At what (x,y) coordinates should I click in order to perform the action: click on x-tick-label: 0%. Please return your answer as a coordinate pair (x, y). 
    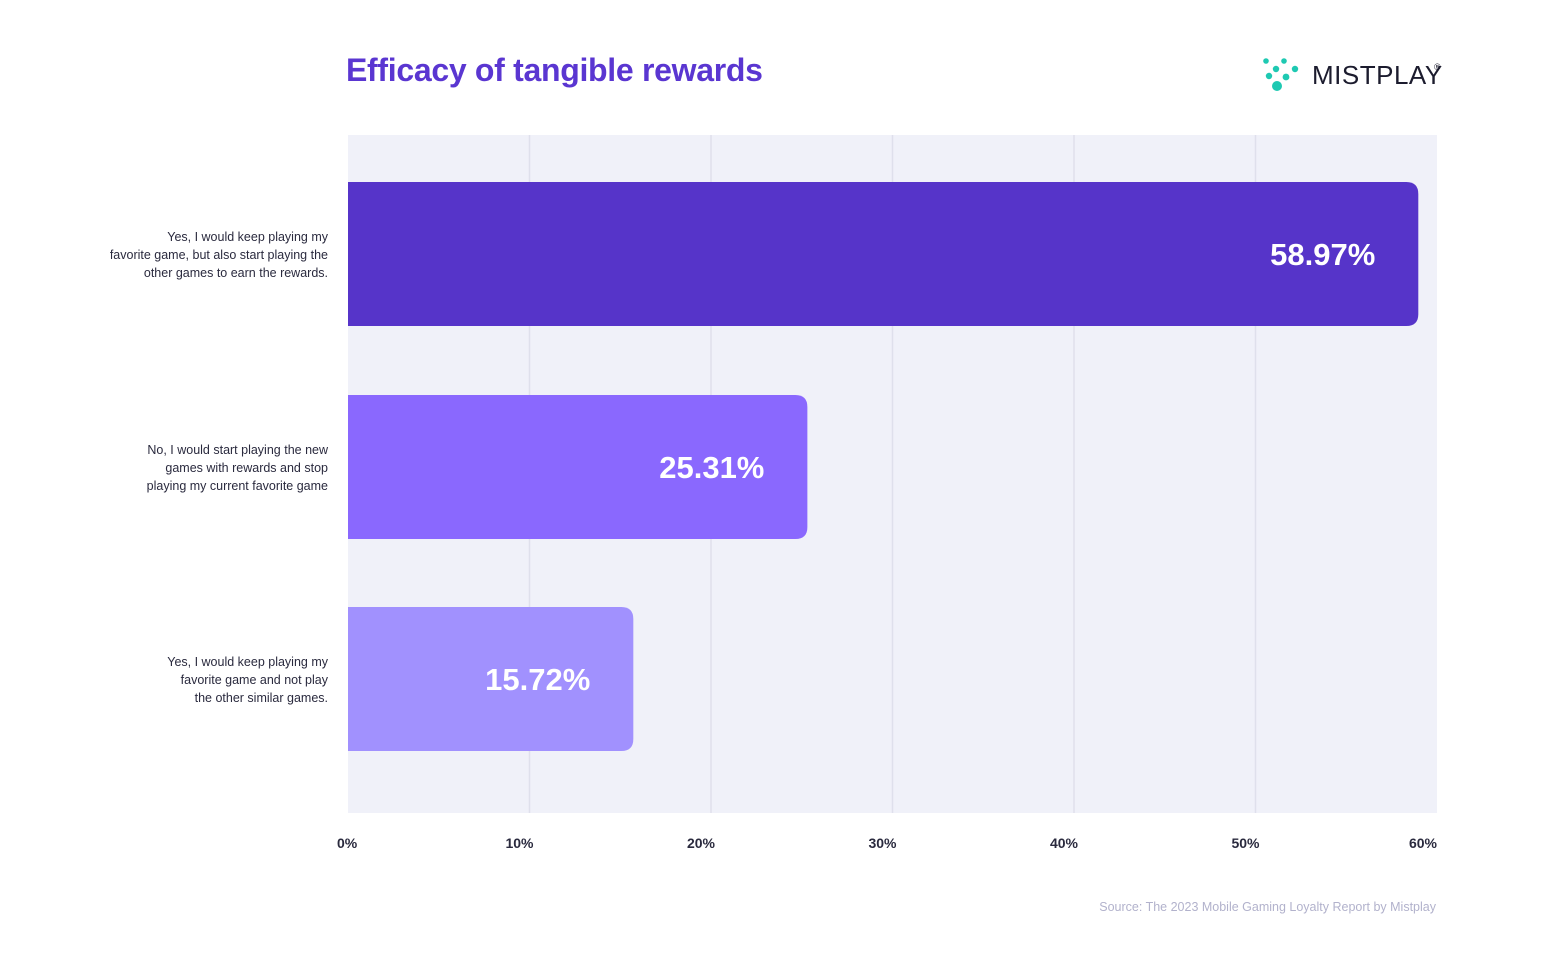
    Looking at the image, I should click on (347, 843).